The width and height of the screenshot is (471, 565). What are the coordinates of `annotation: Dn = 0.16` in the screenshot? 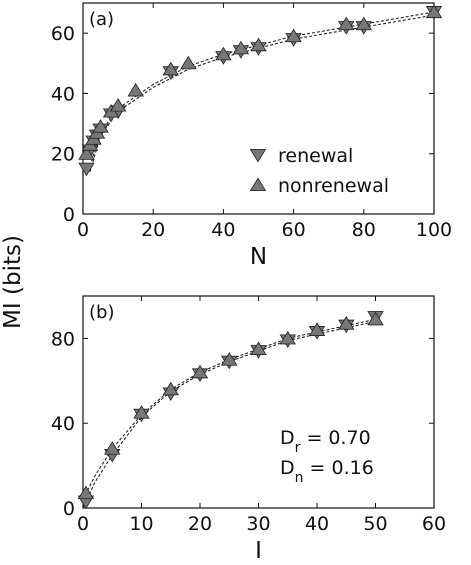 It's located at (327, 471).